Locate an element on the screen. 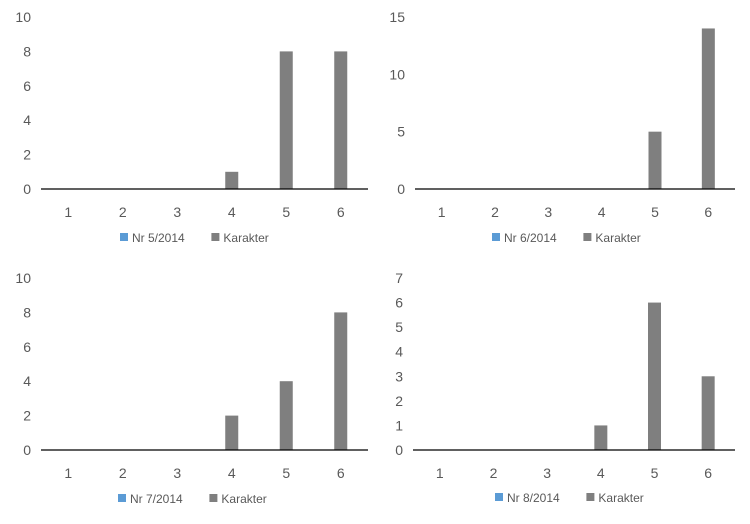 This screenshot has width=750, height=524. y-tick-label: 3 is located at coordinates (399, 376).